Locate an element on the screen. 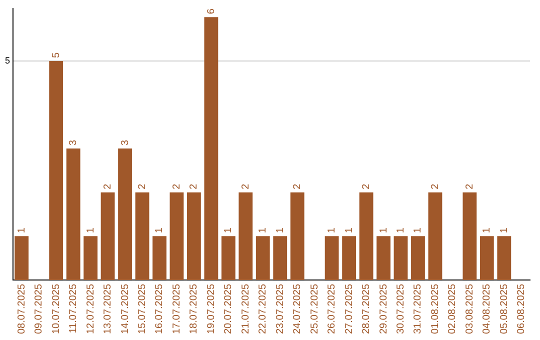 This screenshot has height=340, width=540. data-label: 6 is located at coordinates (211, 11).